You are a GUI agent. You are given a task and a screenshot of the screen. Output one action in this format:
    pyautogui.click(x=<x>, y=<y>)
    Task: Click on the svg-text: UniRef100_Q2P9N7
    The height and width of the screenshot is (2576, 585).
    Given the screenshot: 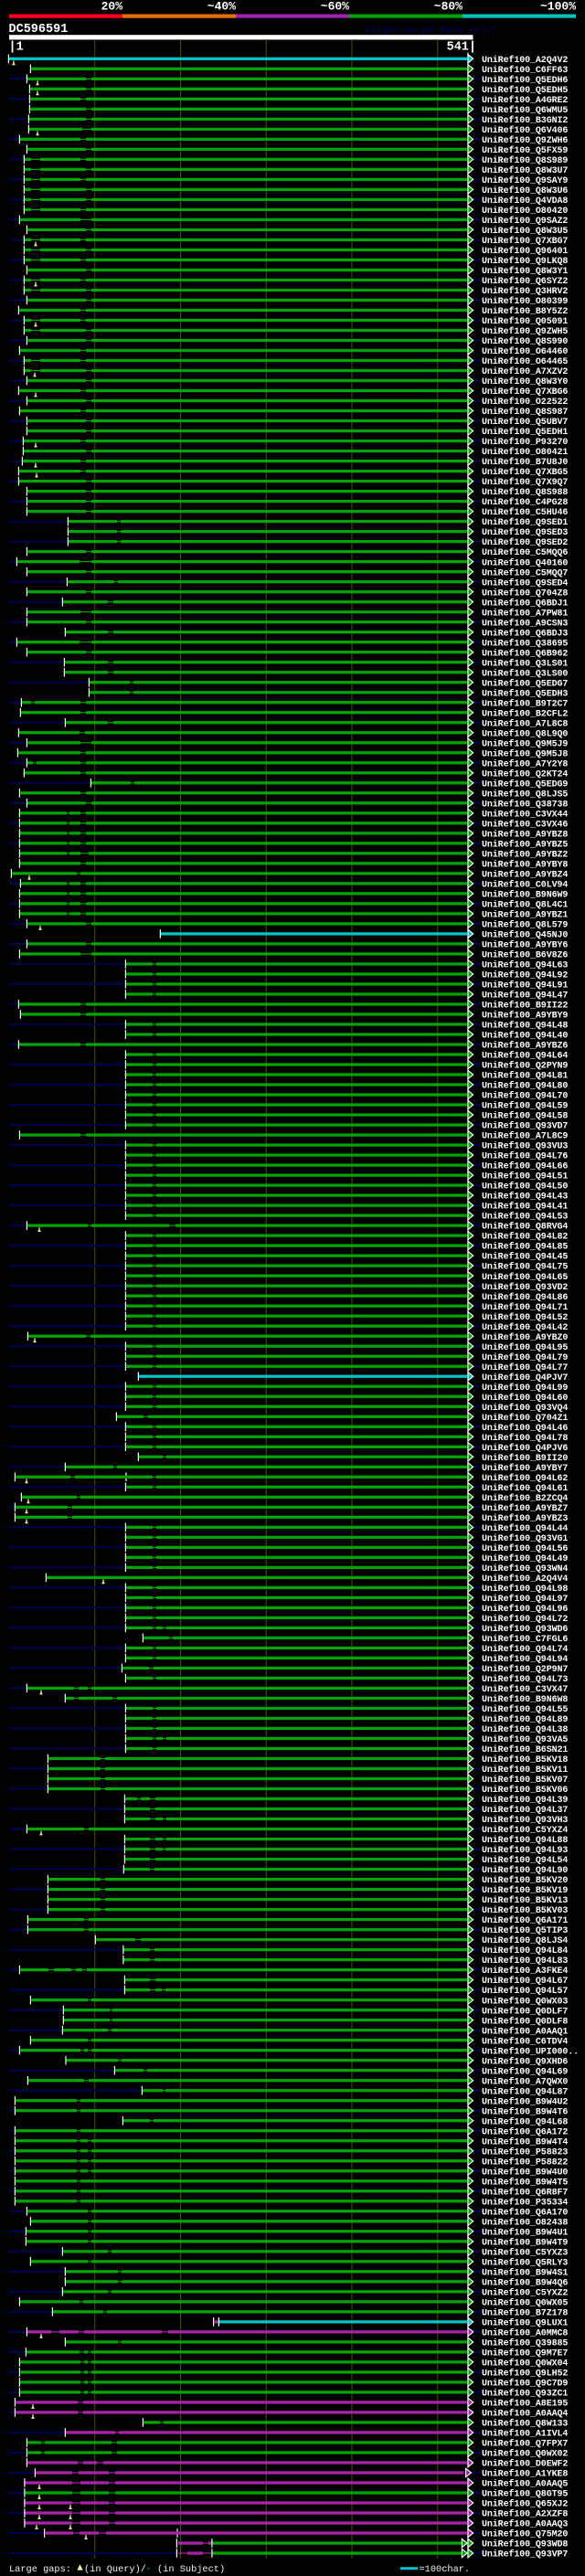 What is the action you would take?
    pyautogui.click(x=525, y=1669)
    